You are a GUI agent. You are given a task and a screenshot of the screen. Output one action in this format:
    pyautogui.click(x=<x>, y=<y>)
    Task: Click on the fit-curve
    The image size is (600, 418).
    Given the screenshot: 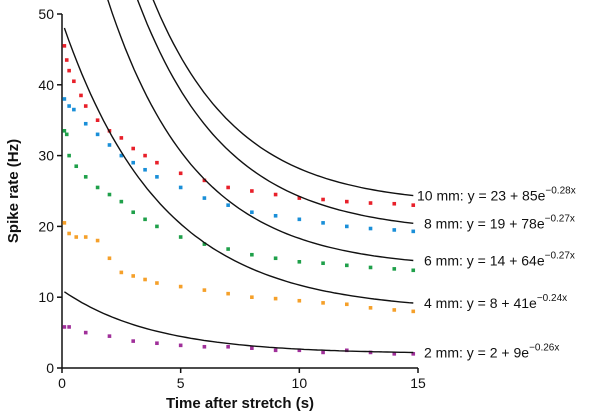 What is the action you would take?
    pyautogui.click(x=239, y=322)
    